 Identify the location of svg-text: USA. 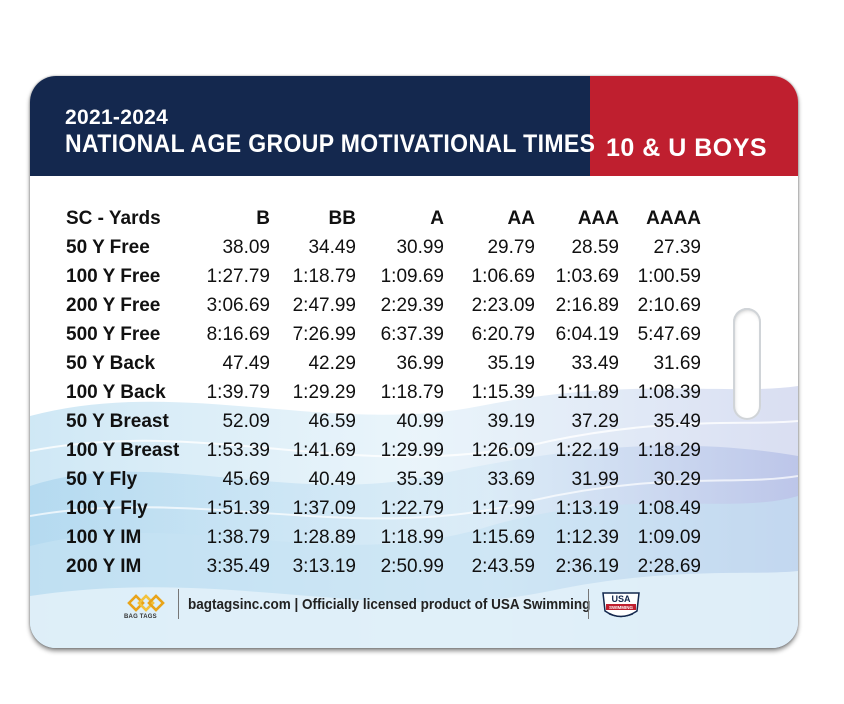
(621, 599).